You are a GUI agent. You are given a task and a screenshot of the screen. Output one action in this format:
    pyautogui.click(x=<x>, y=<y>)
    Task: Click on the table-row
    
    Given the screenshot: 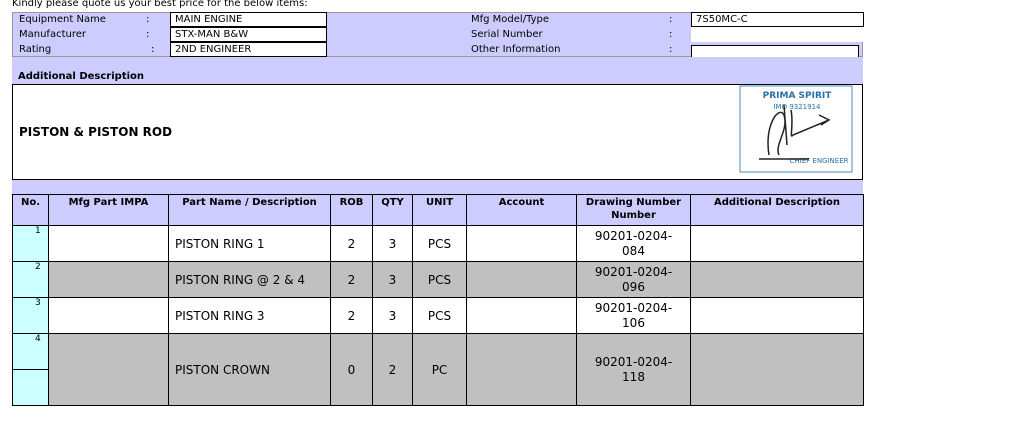 What is the action you would take?
    pyautogui.click(x=438, y=387)
    